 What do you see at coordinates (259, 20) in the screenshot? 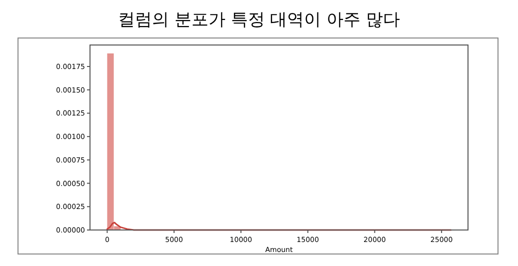
I see `chart-title: 컬럼의 분포가 특정 대역이 아주 많다` at bounding box center [259, 20].